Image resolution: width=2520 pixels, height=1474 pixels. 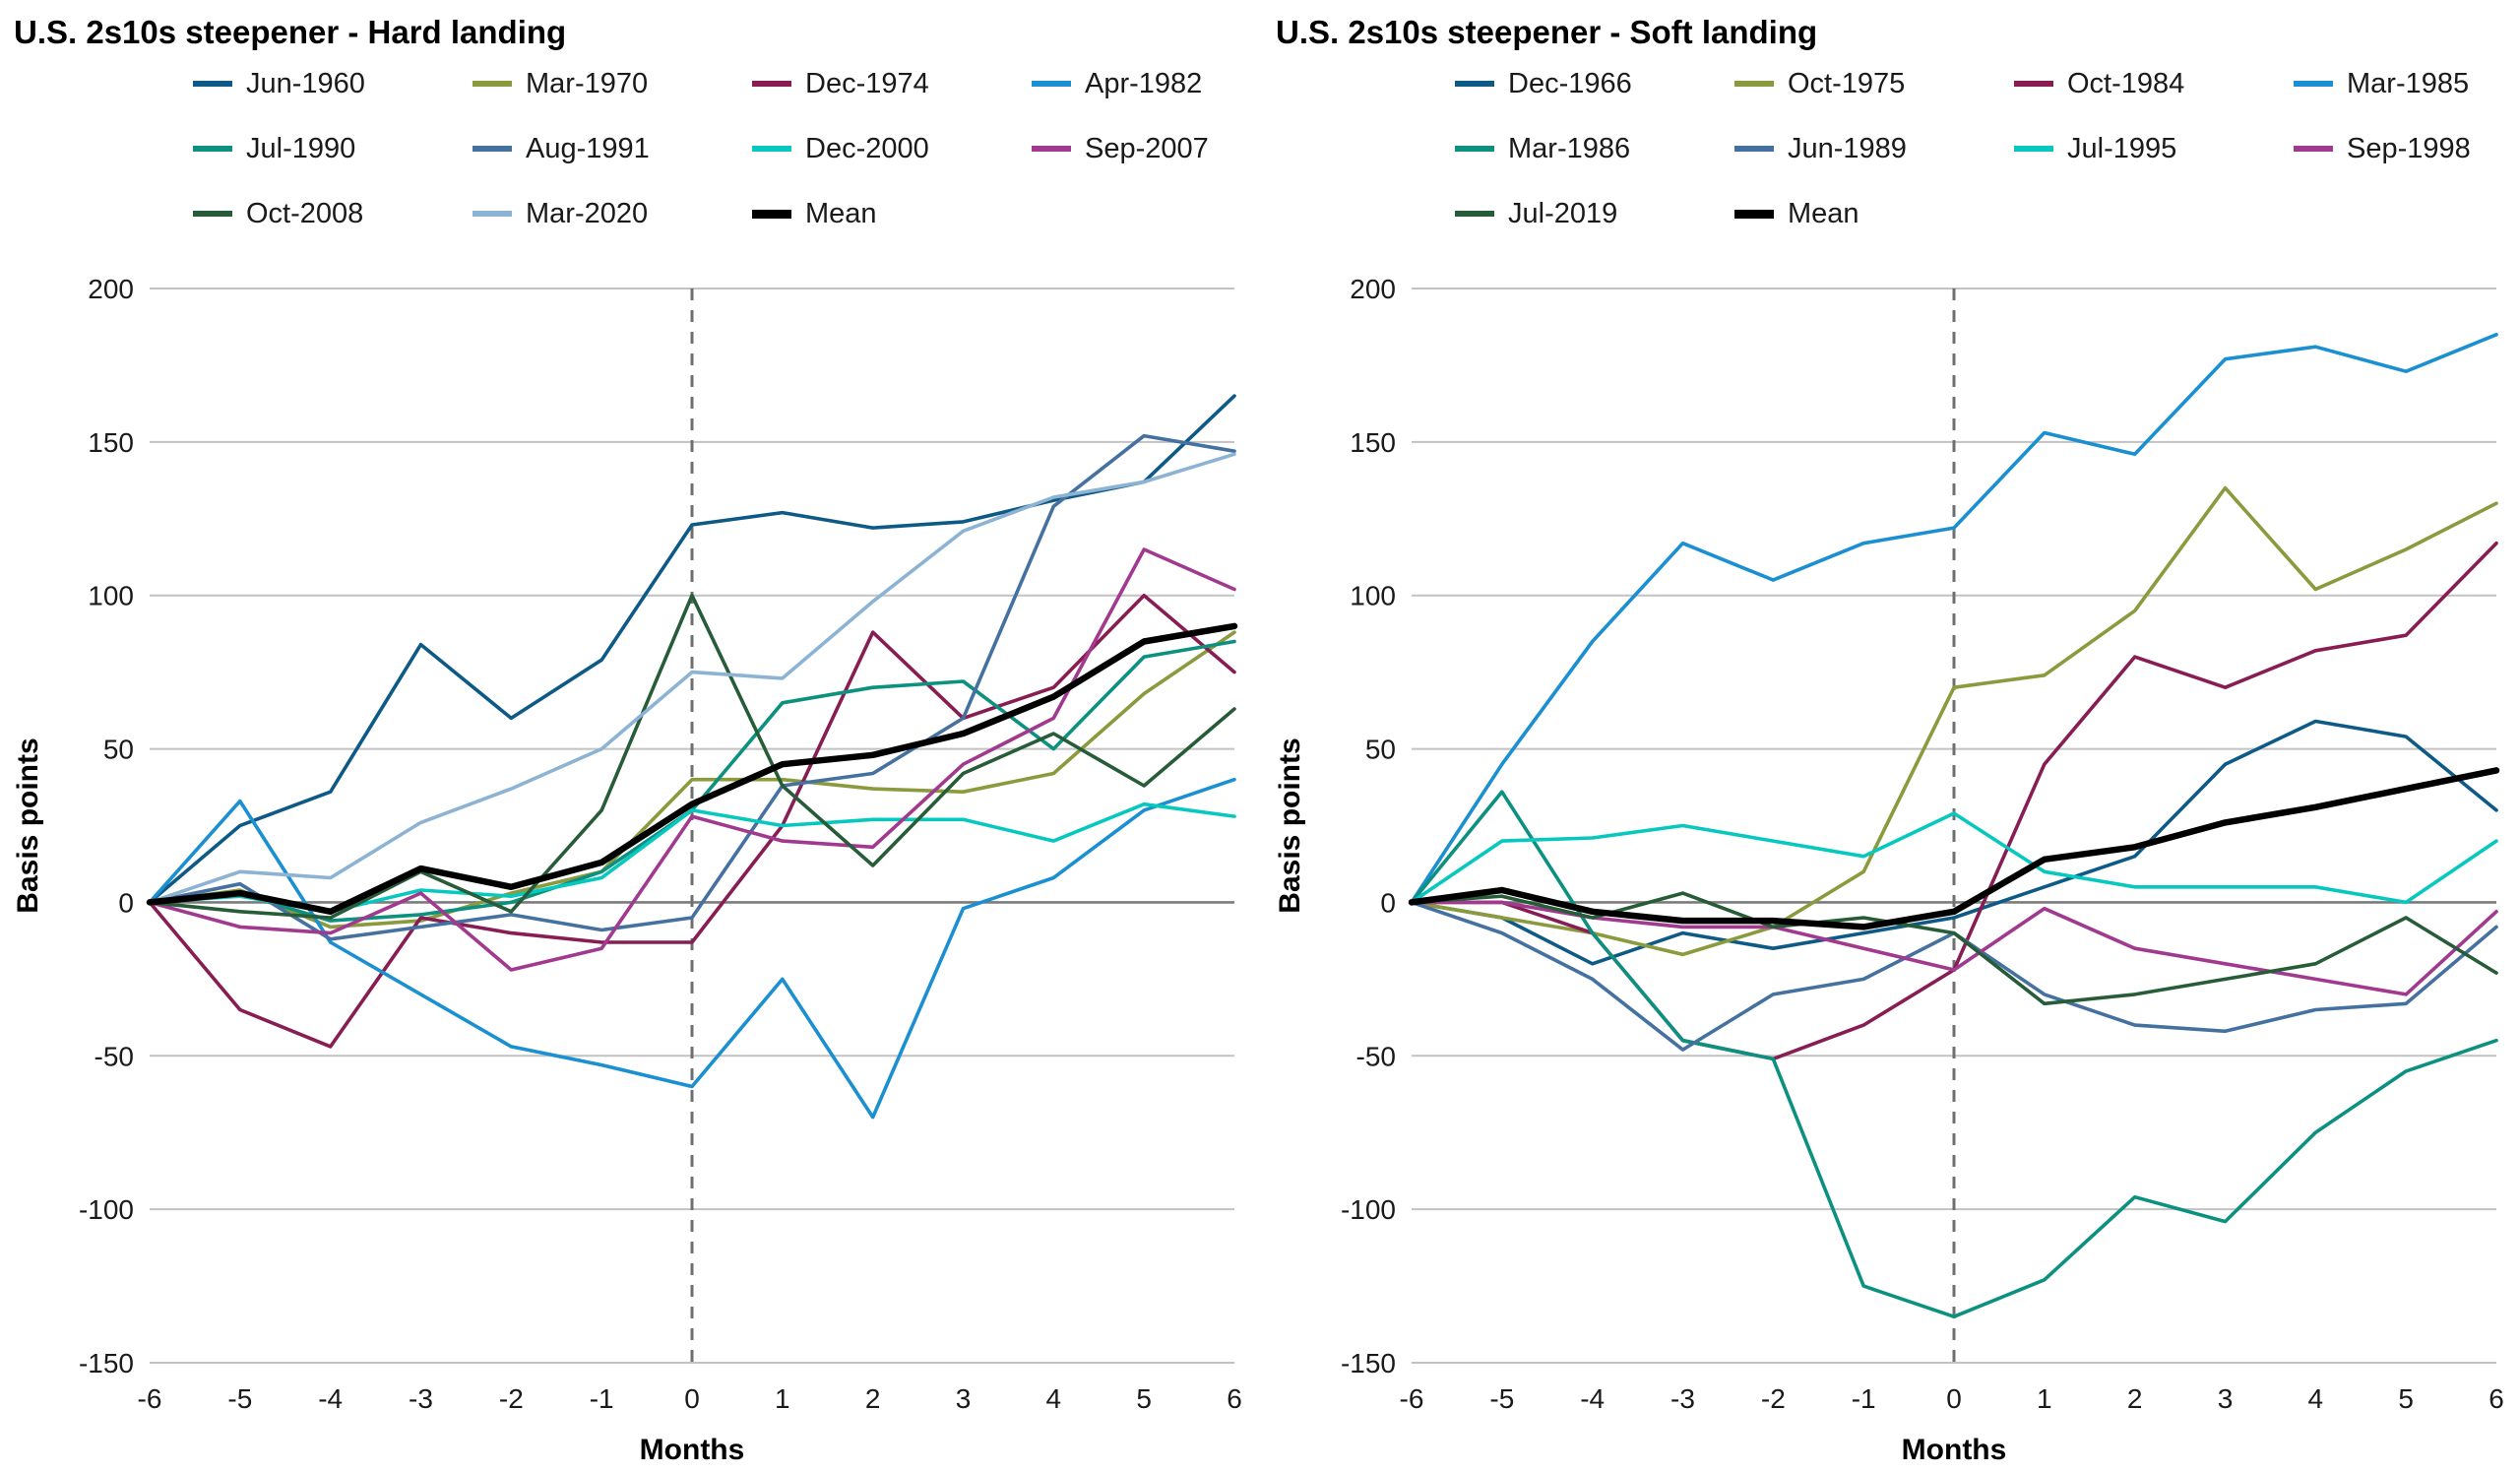 What do you see at coordinates (1954, 858) in the screenshot?
I see `series-line-jul-1995` at bounding box center [1954, 858].